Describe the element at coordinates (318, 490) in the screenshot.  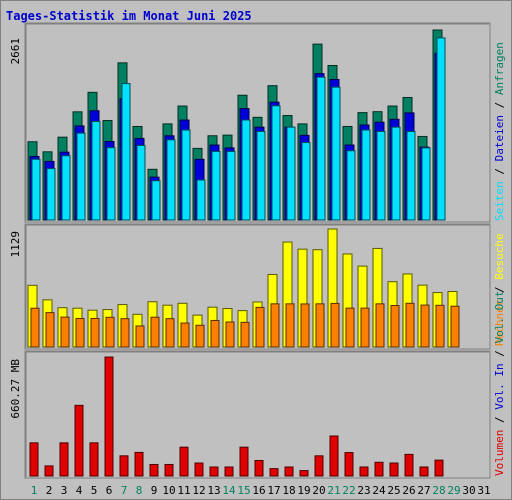
I see `day-label-20: 20` at that location.